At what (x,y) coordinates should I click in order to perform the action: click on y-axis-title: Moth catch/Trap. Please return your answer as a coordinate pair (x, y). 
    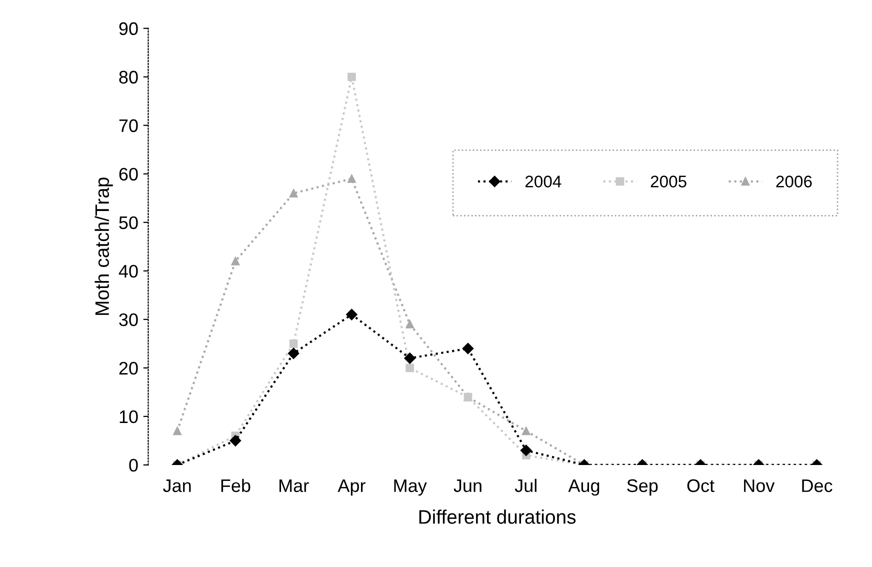
    Looking at the image, I should click on (103, 246).